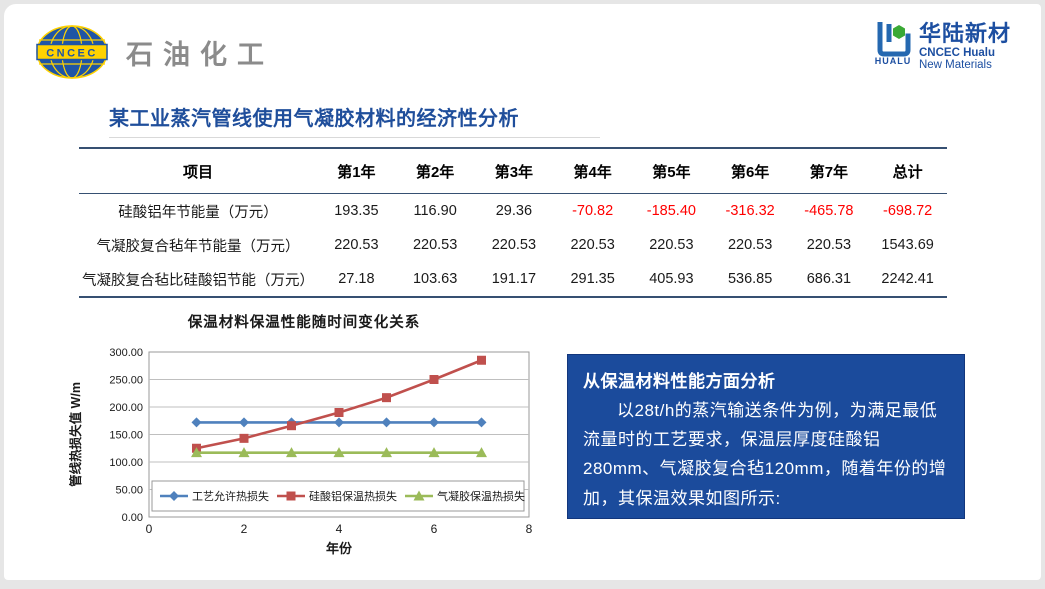  What do you see at coordinates (304, 322) in the screenshot?
I see `chart-title: 保温材料保温性能随时间变化关系` at bounding box center [304, 322].